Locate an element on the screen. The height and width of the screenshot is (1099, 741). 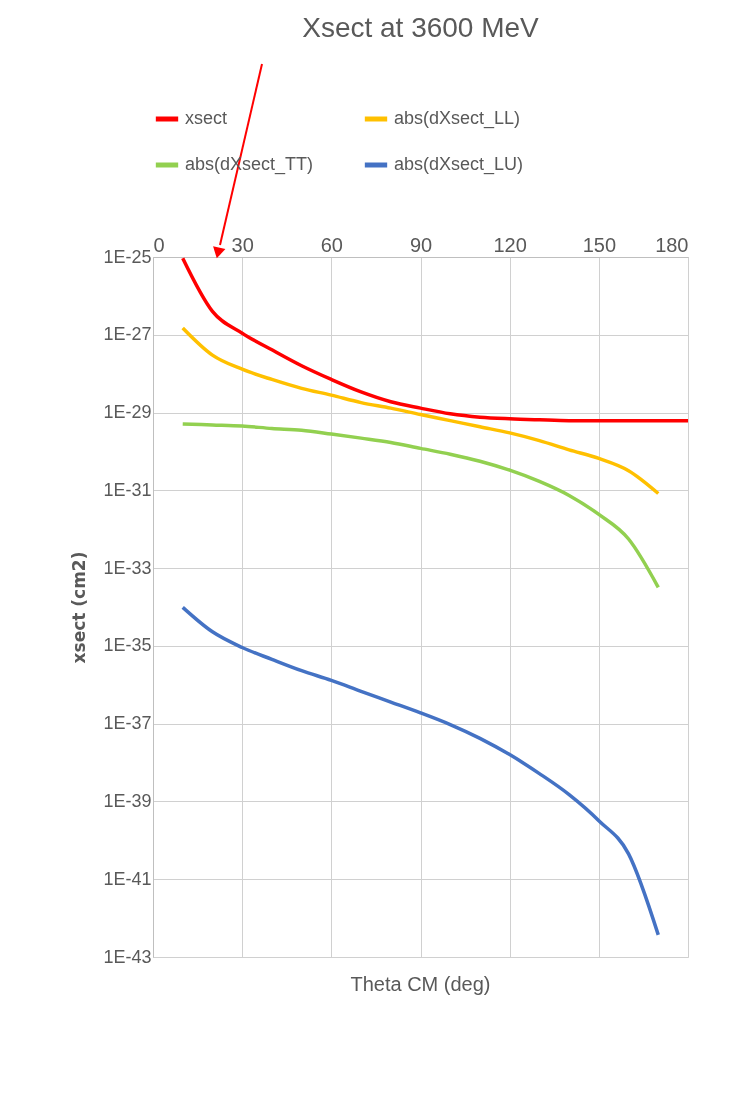
legend-label: abs(dXsect_LL) is located at coordinates (457, 118).